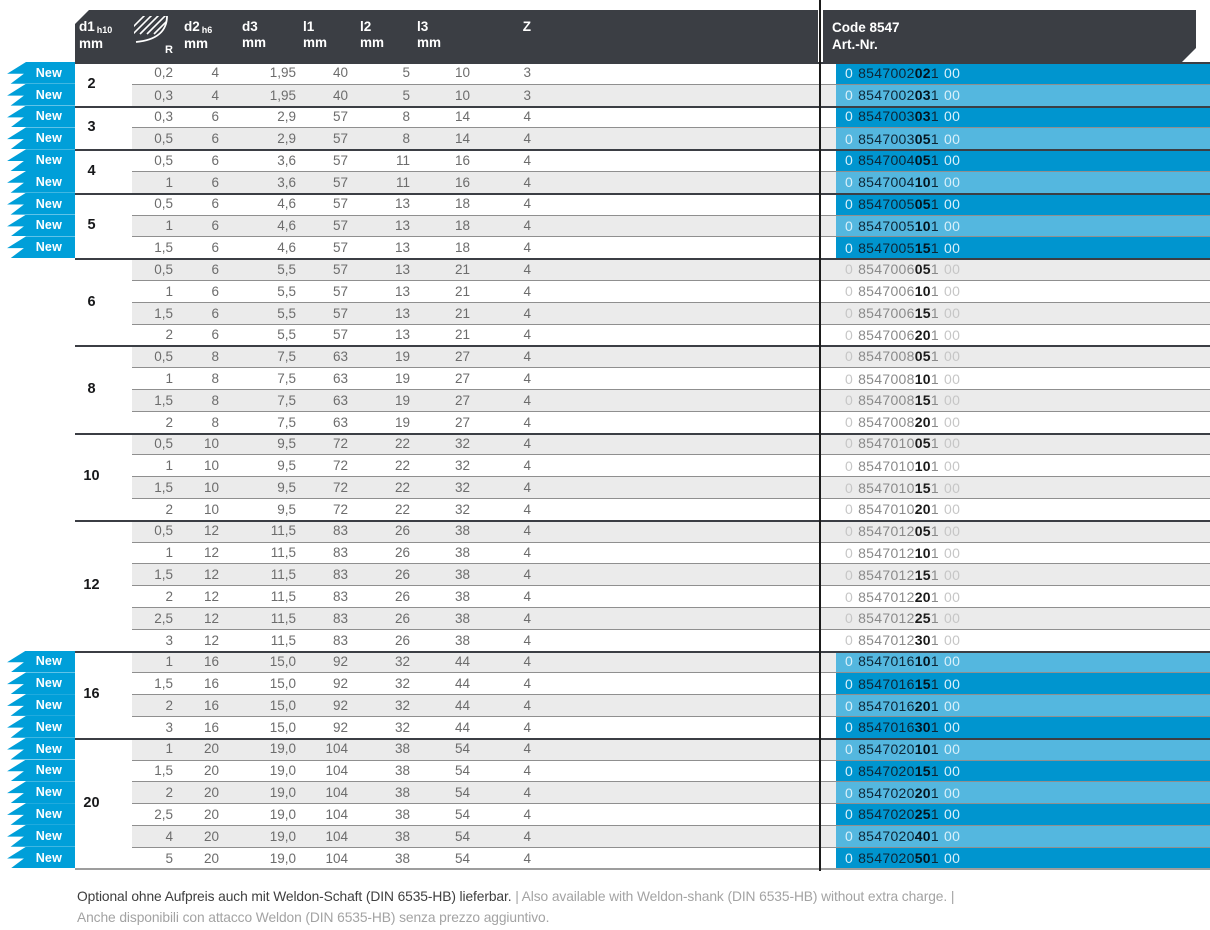  What do you see at coordinates (366, 26) in the screenshot?
I see `header-l2-label: l2` at bounding box center [366, 26].